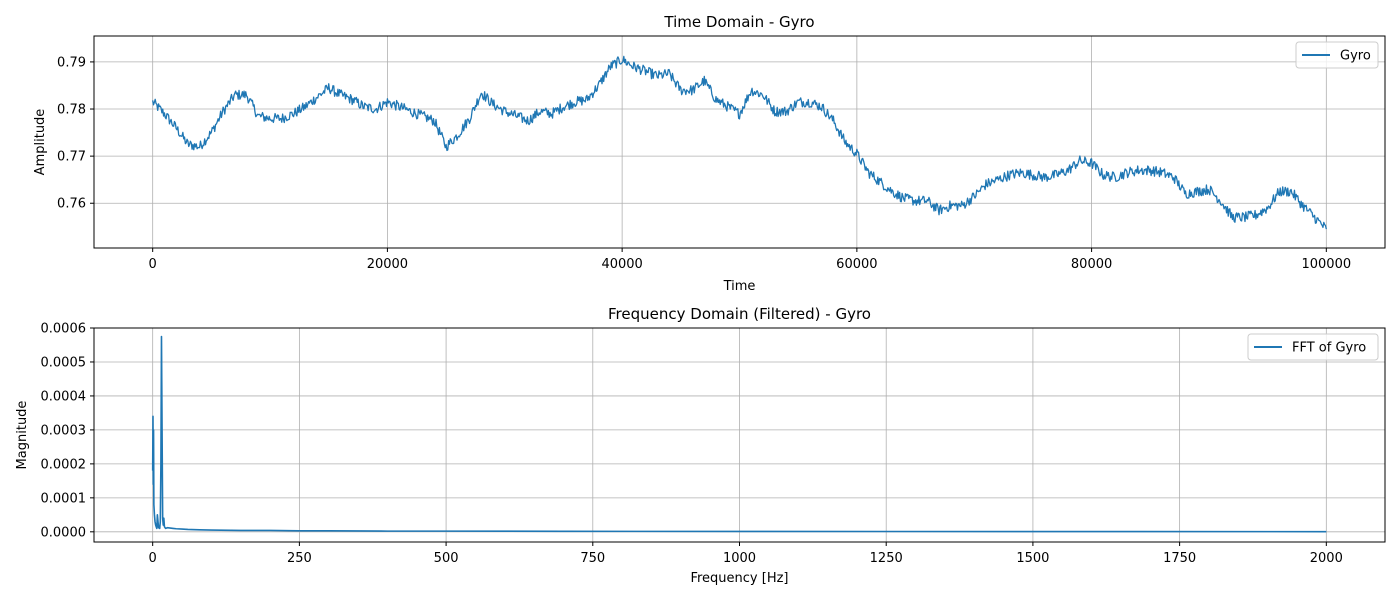  Describe the element at coordinates (40, 142) in the screenshot. I see `time-domain-y-axis-label: Amplitude` at that location.